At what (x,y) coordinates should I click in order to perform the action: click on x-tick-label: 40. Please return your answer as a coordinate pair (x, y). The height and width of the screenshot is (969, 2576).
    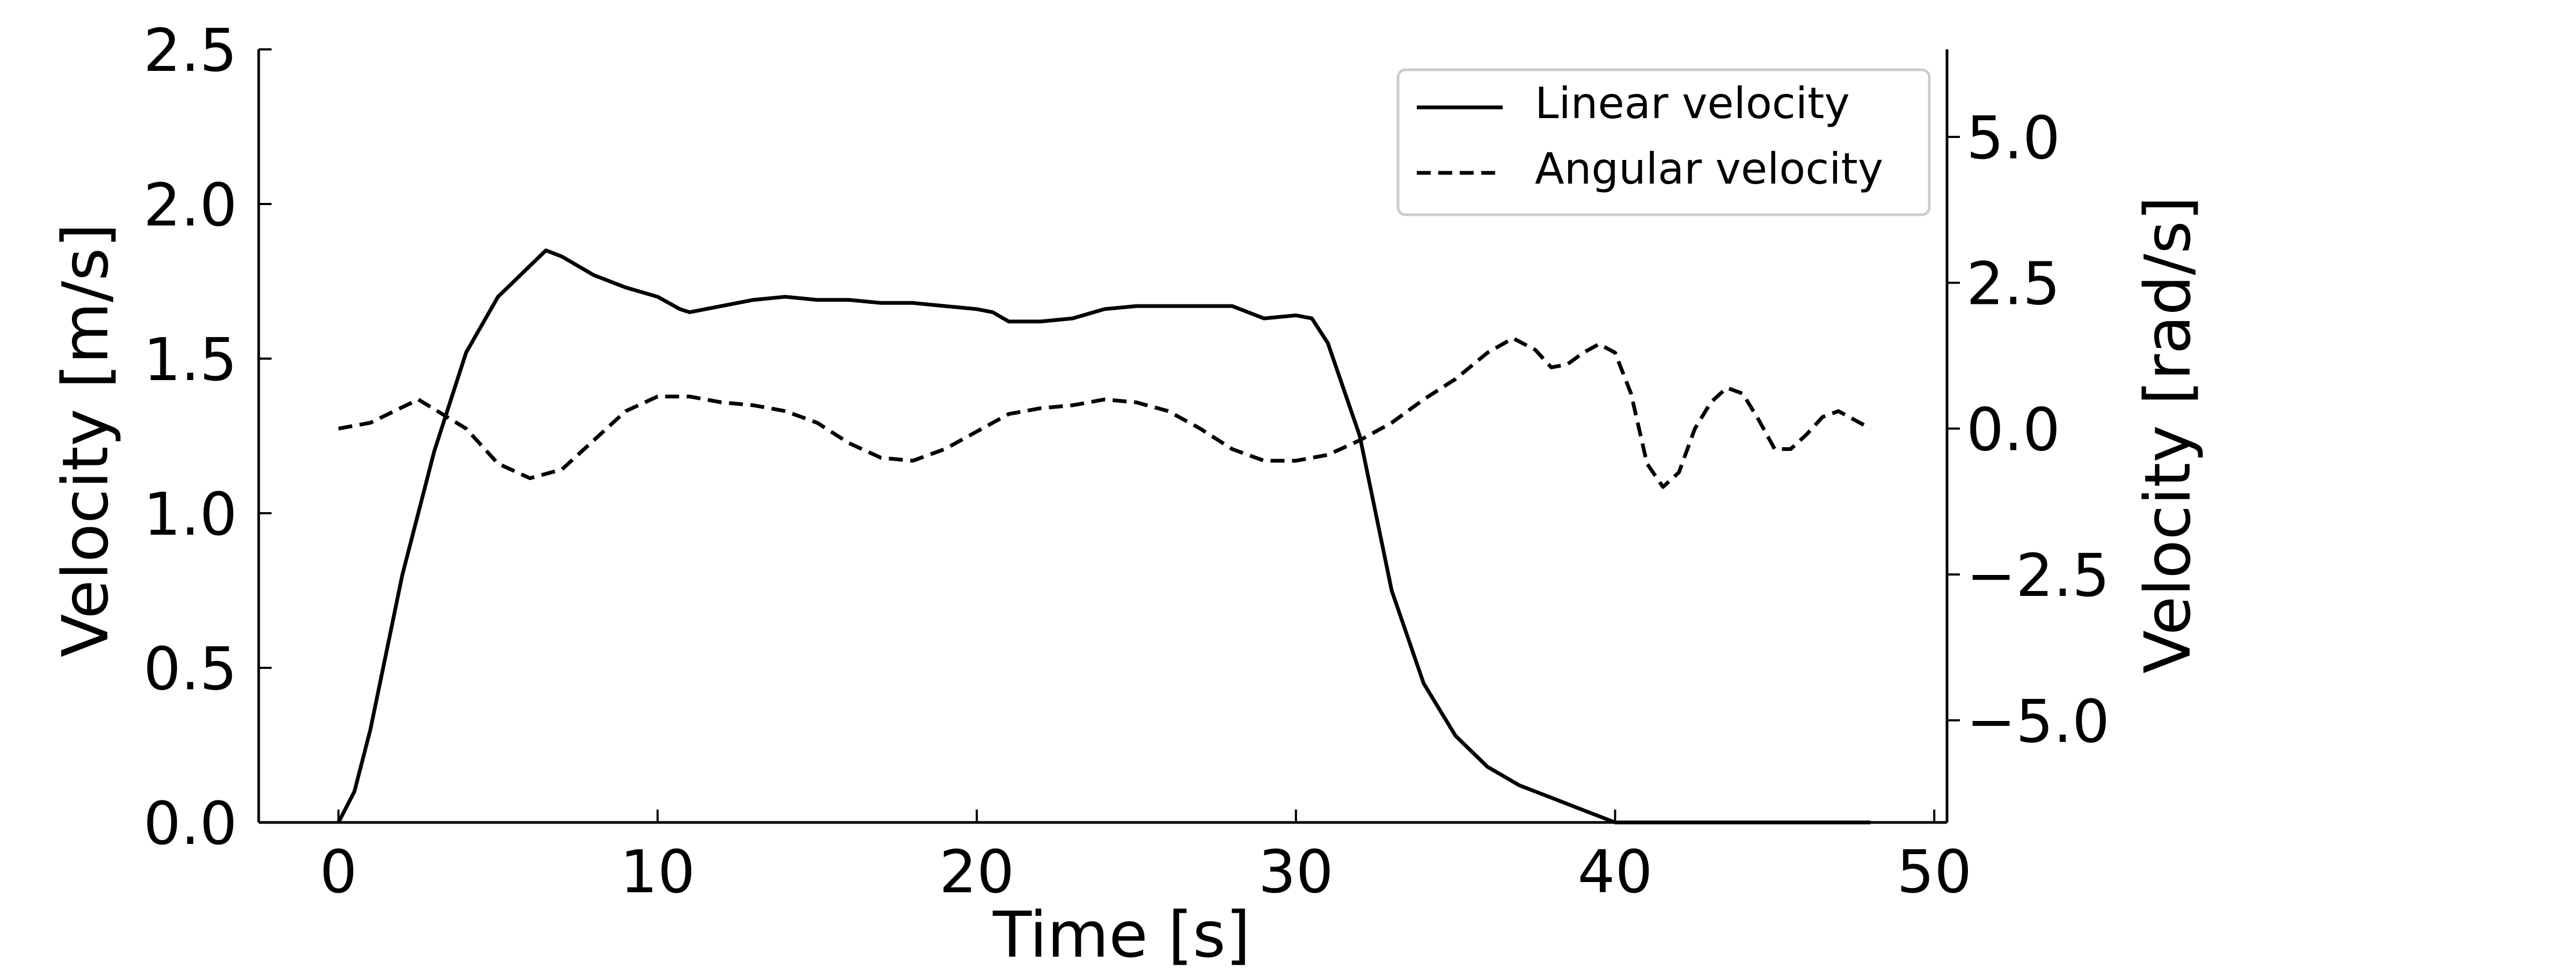
    Looking at the image, I should click on (1615, 872).